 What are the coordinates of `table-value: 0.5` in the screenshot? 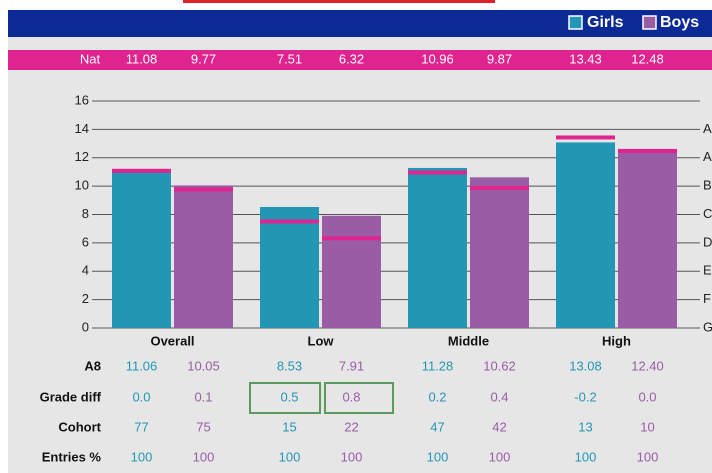 It's located at (289, 396).